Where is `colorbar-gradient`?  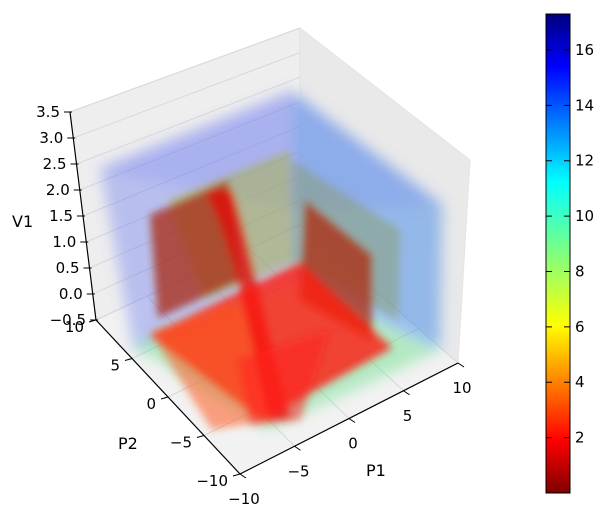 colorbar-gradient is located at coordinates (558, 253).